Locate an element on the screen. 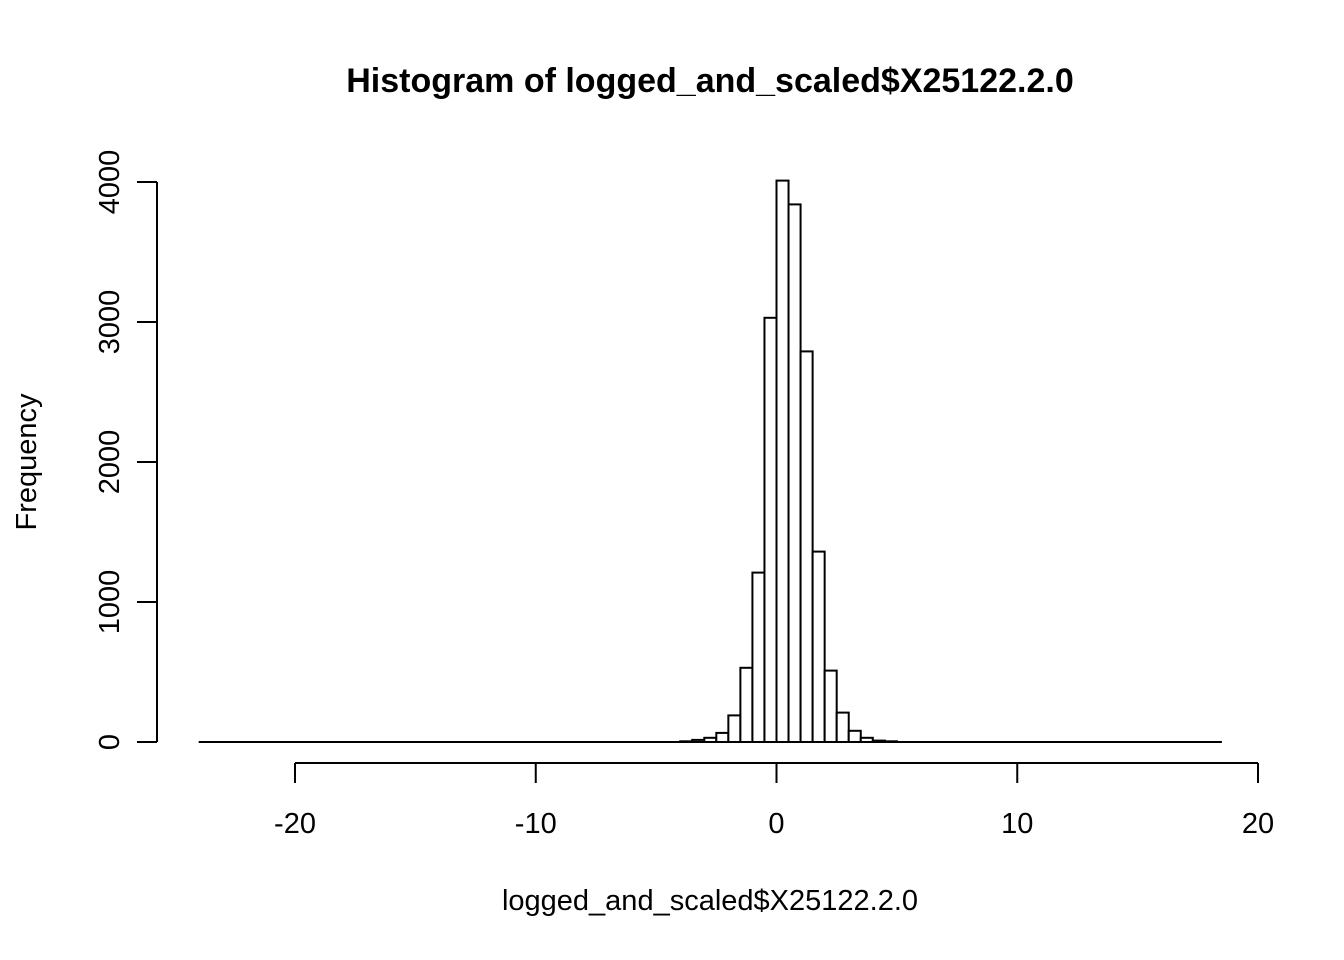  y-axis-label: Frequency is located at coordinates (27, 462).